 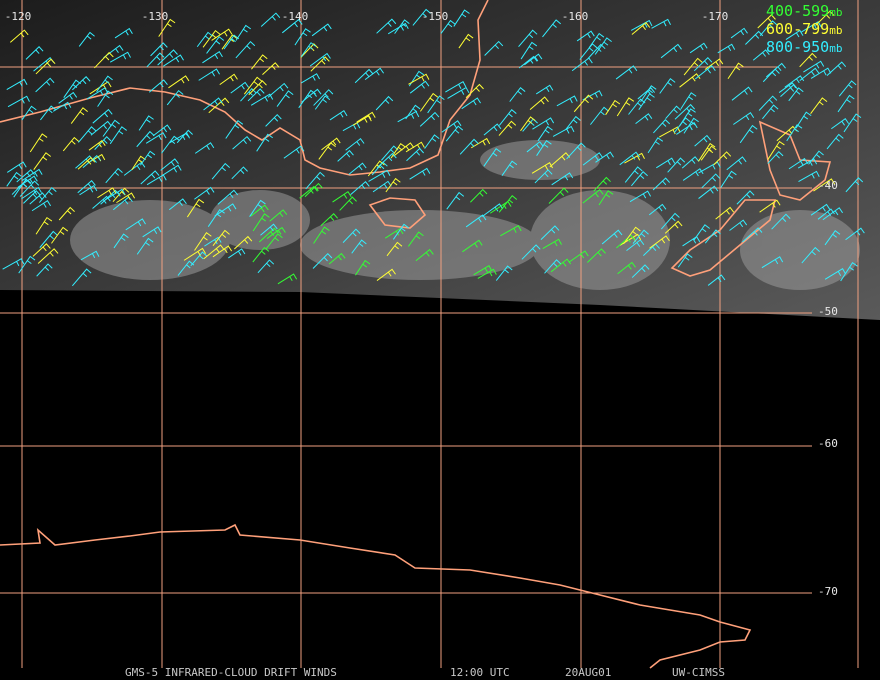 What do you see at coordinates (367, 16) in the screenshot?
I see `longitude-labels: -120 -130 -140 -150 -160 -170` at bounding box center [367, 16].